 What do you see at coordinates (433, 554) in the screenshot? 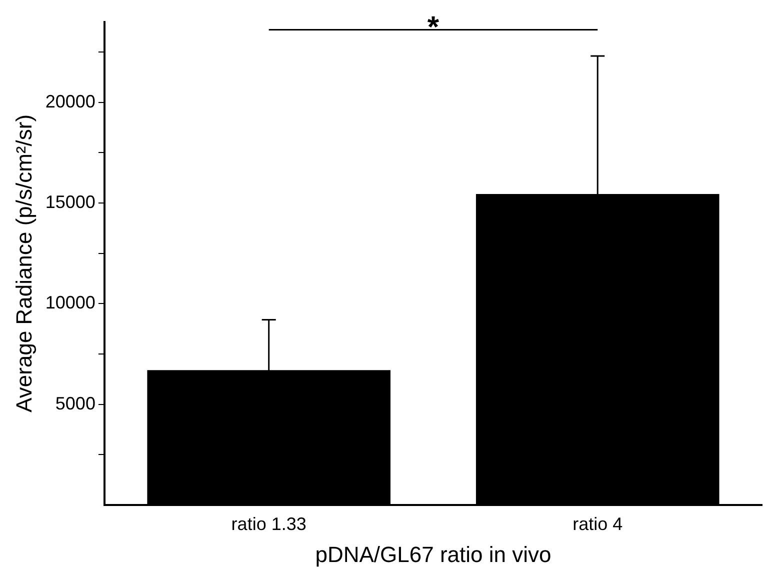
I see `x-axis-title: pDNA/GL67 ratio in vivo` at bounding box center [433, 554].